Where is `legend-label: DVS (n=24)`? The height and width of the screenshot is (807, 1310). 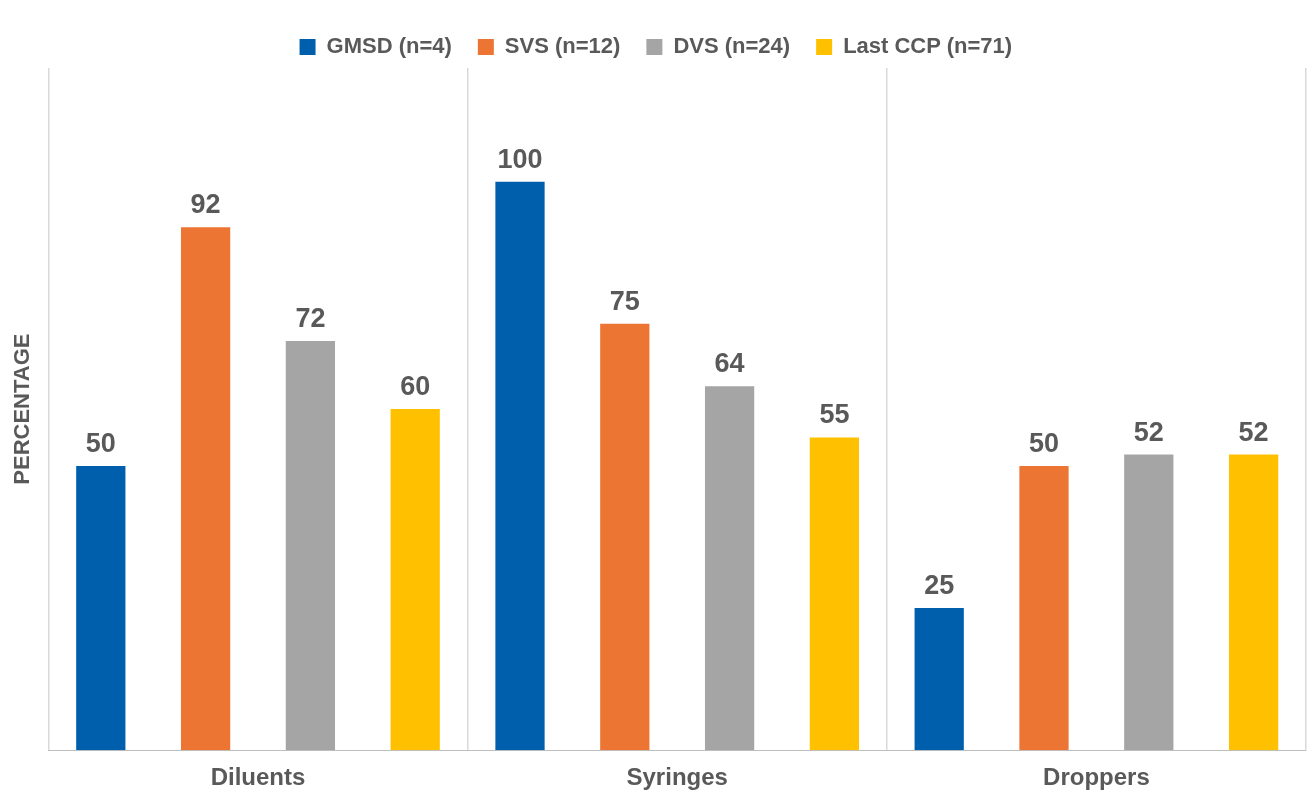
legend-label: DVS (n=24) is located at coordinates (732, 46).